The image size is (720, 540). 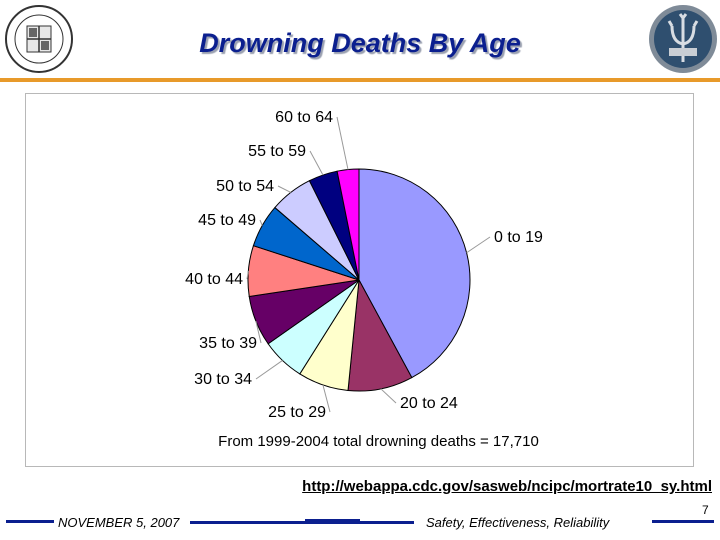 I want to click on slice-label: 60 to 64, so click(x=304, y=117).